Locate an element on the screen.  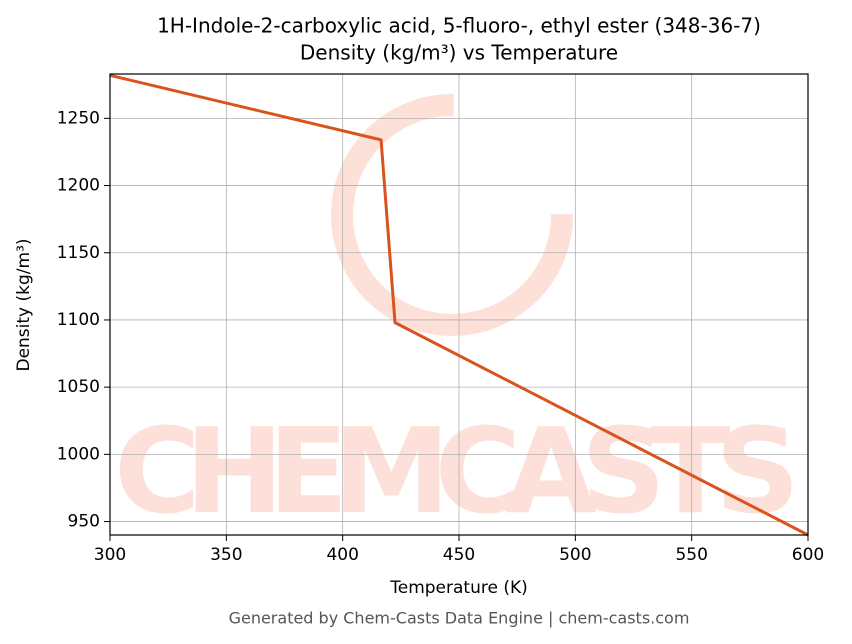
watermark-logo is located at coordinates (452, 215).